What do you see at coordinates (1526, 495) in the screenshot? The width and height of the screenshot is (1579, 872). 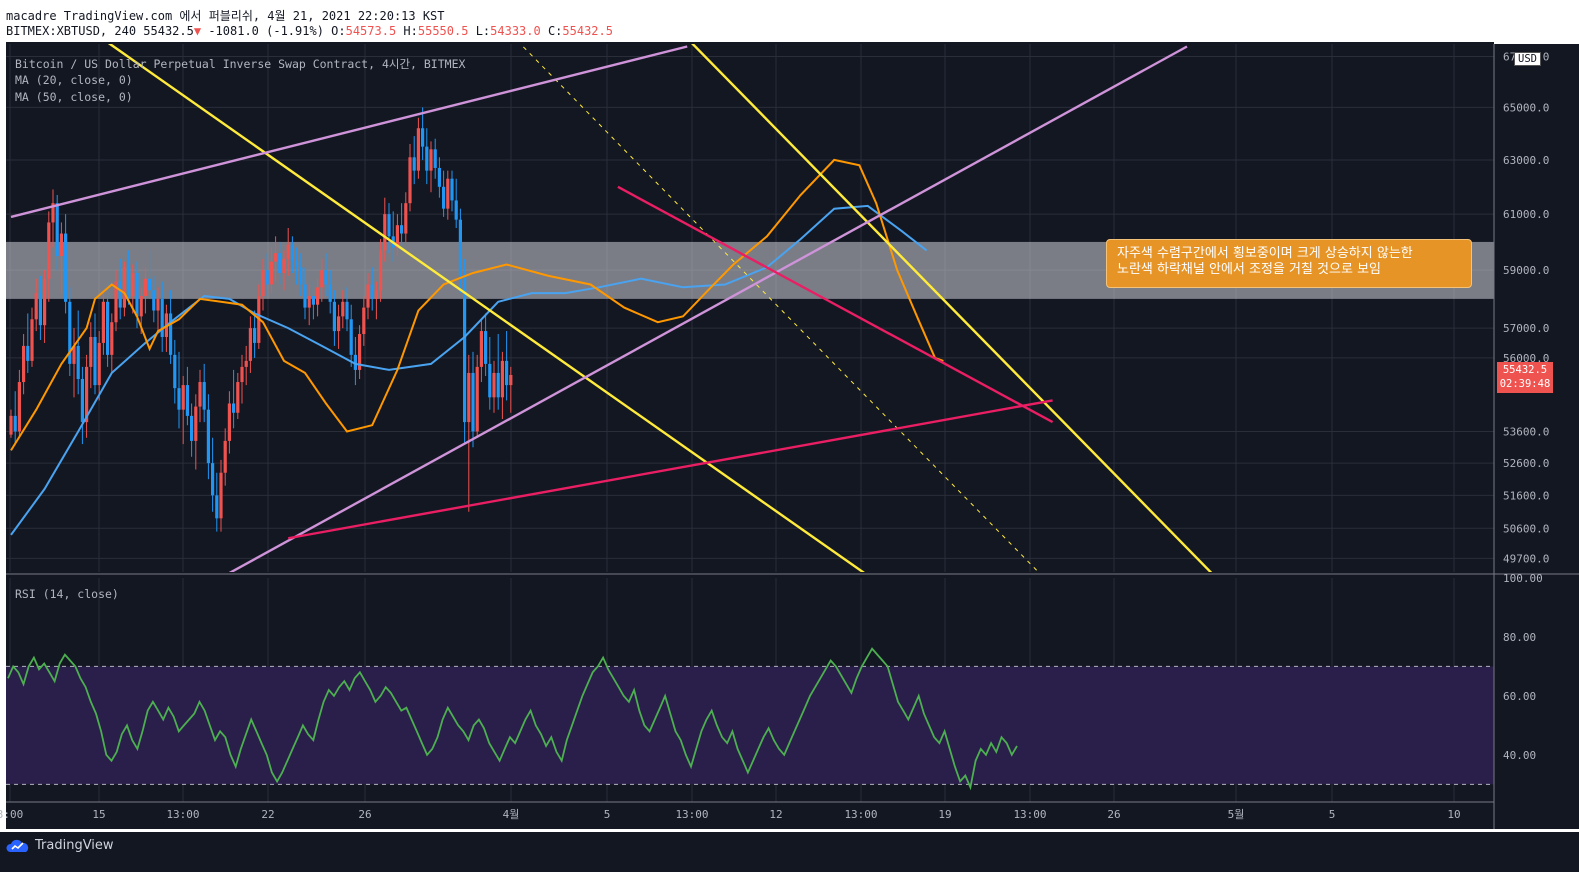 I see `price-tick-label: 51600.0` at bounding box center [1526, 495].